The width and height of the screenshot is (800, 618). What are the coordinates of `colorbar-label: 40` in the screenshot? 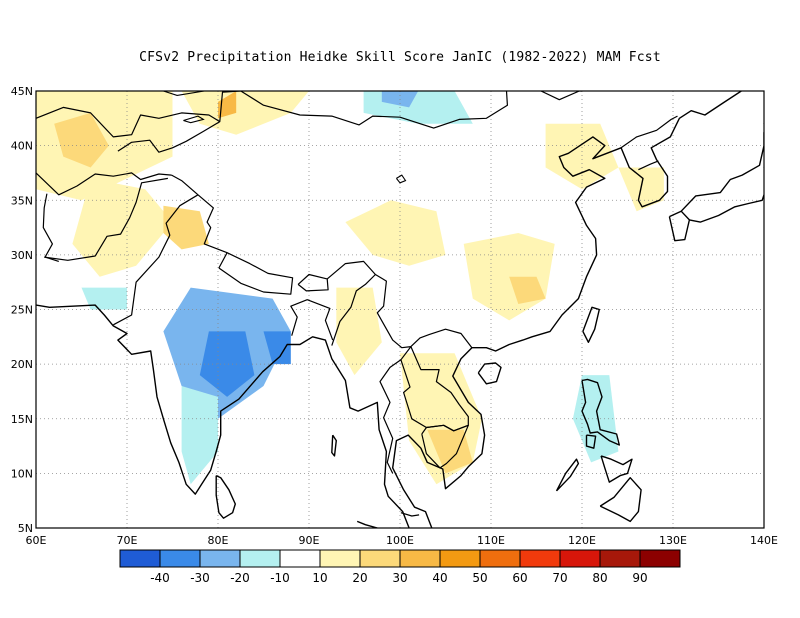 It's located at (439, 578).